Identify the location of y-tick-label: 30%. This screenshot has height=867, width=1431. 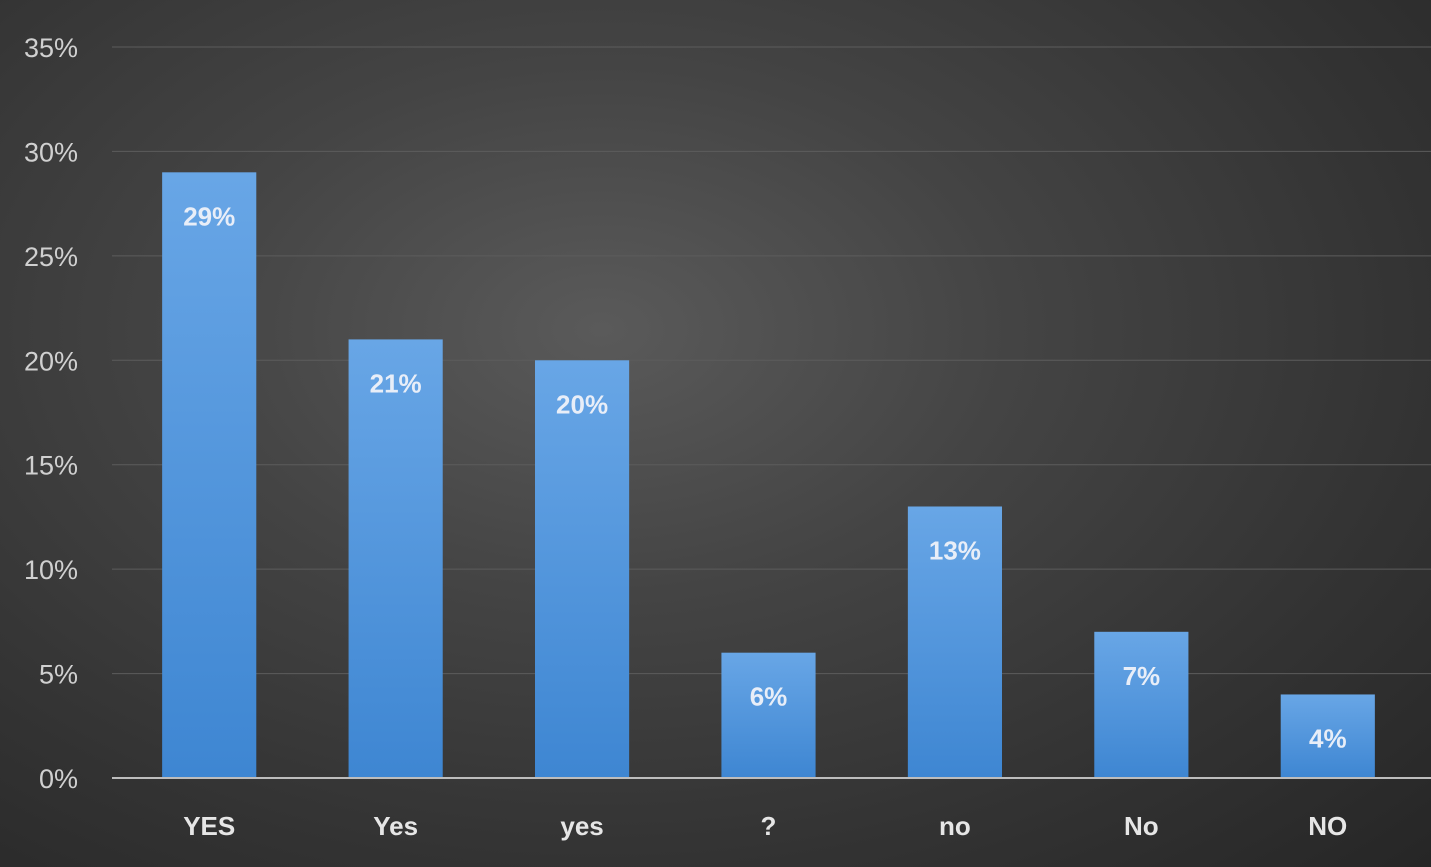
(51, 152).